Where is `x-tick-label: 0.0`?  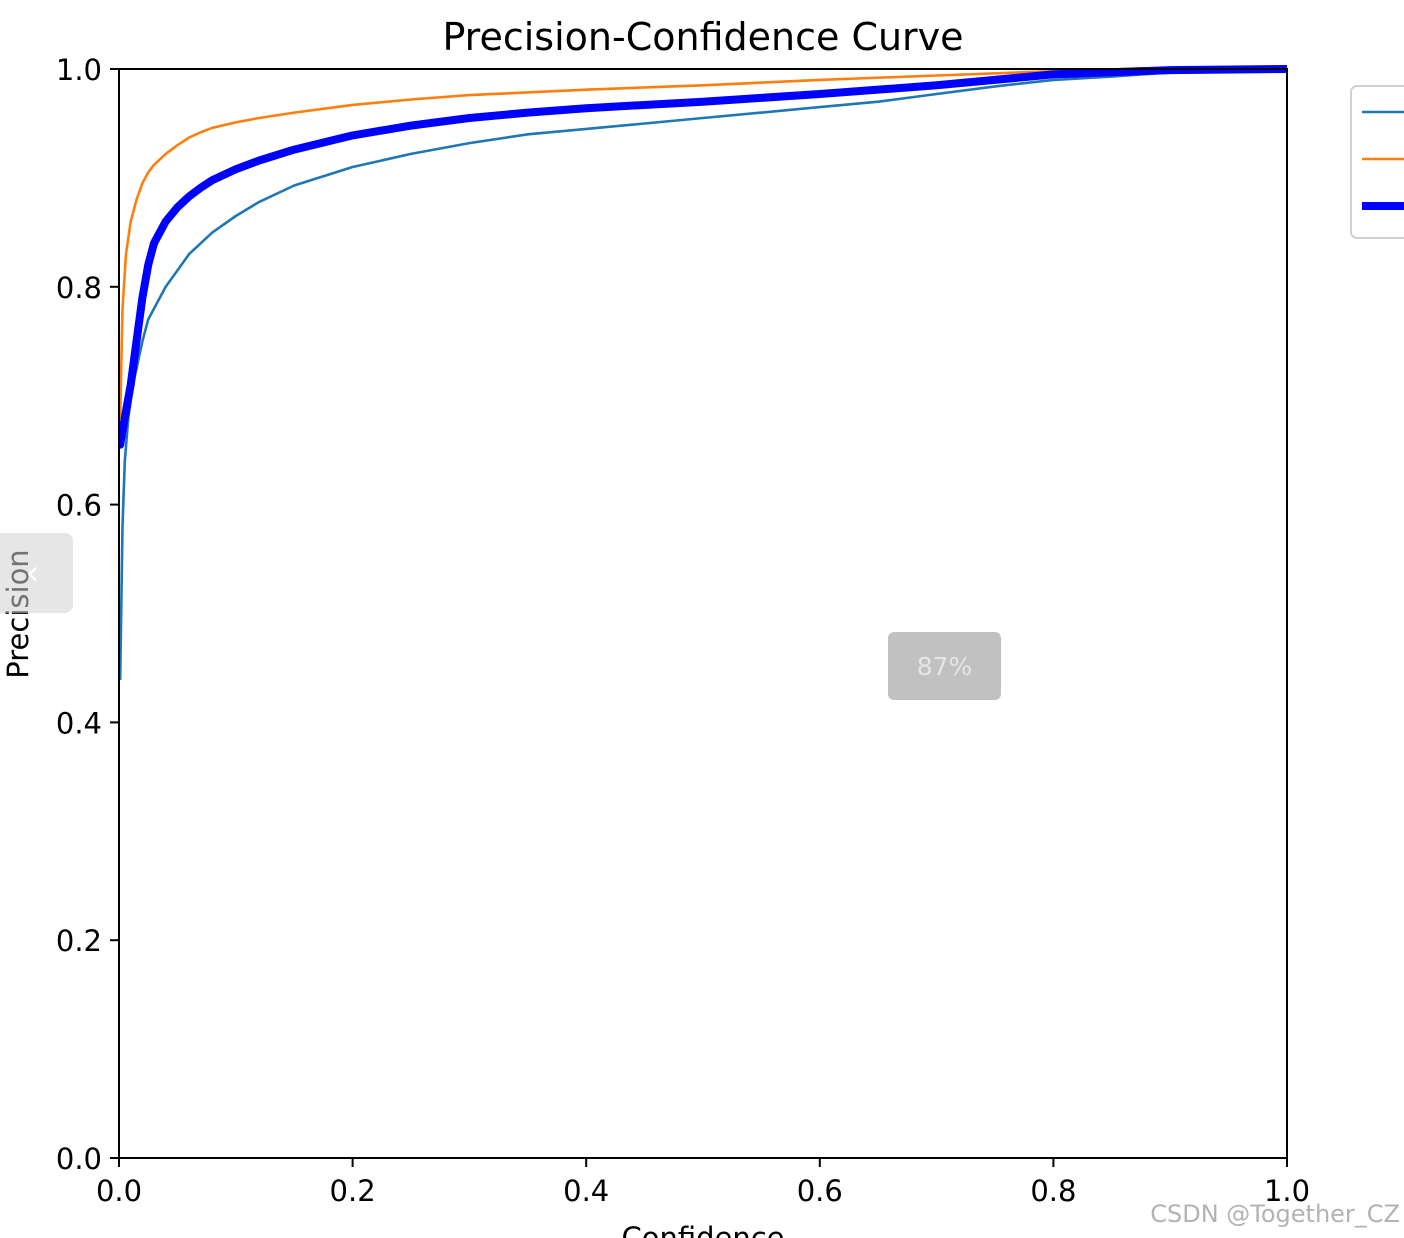 x-tick-label: 0.0 is located at coordinates (119, 1191).